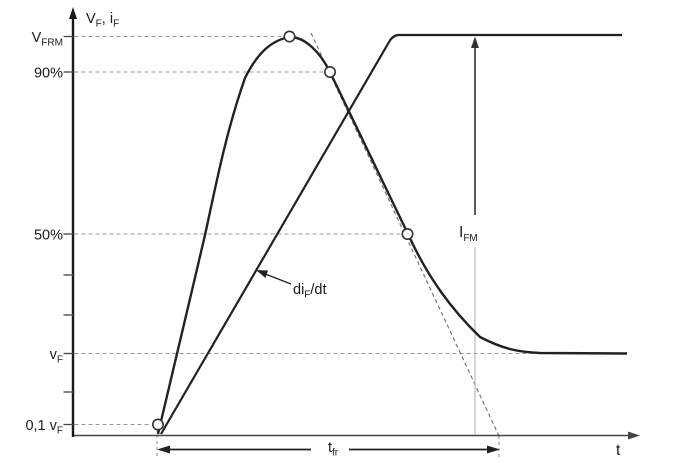  What do you see at coordinates (48, 74) in the screenshot?
I see `level-90pct-label: 90%` at bounding box center [48, 74].